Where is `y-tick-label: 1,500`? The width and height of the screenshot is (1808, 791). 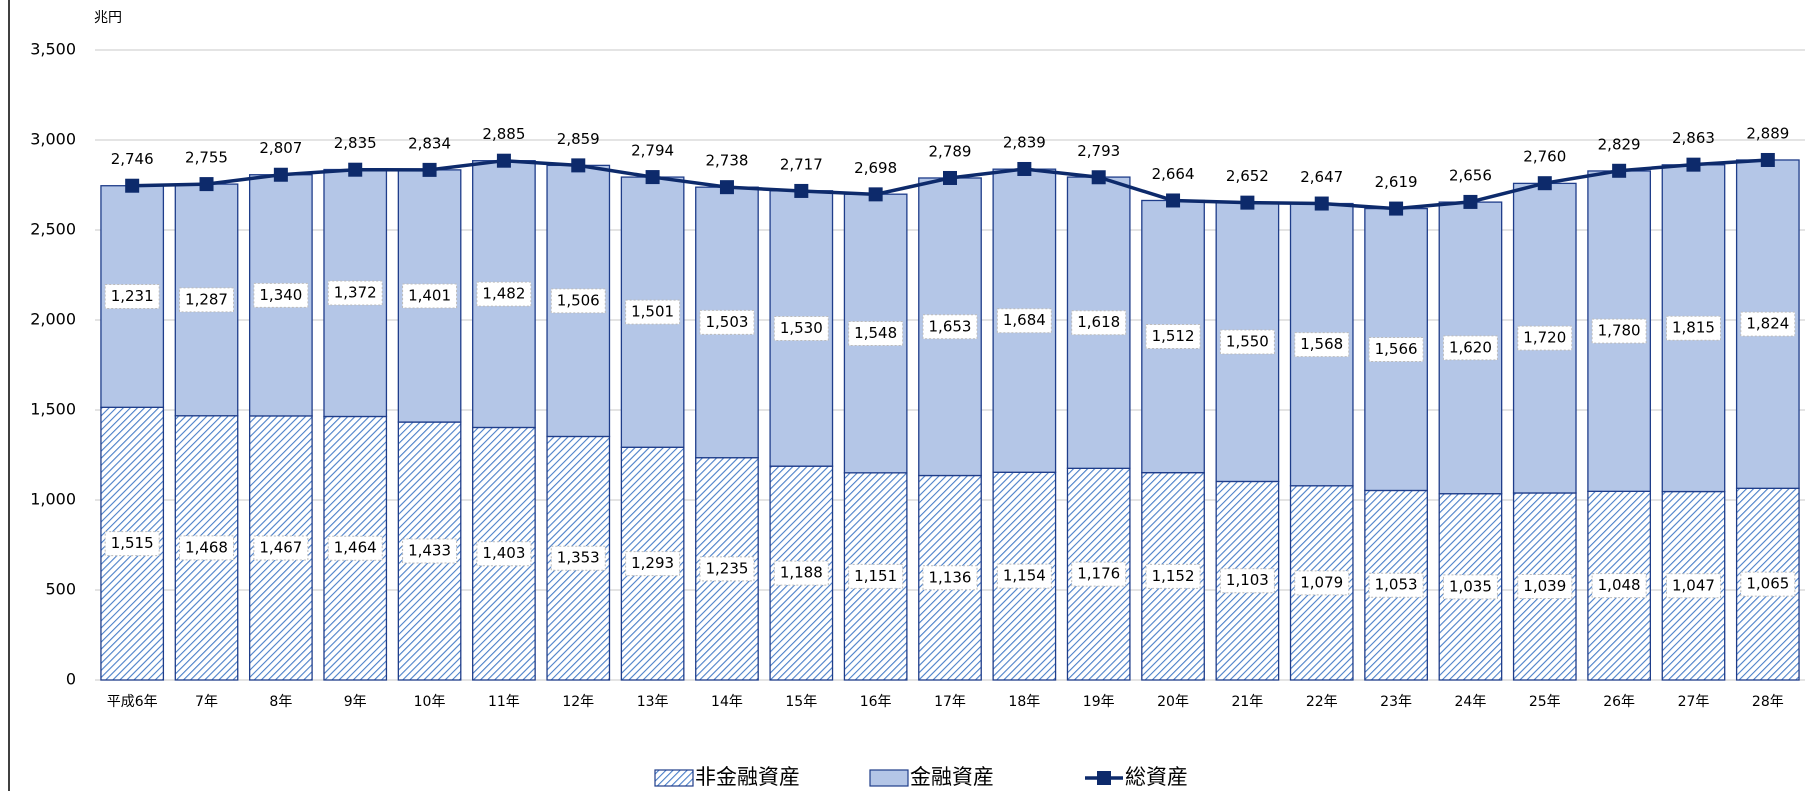
y-tick-label: 1,500 is located at coordinates (53, 409).